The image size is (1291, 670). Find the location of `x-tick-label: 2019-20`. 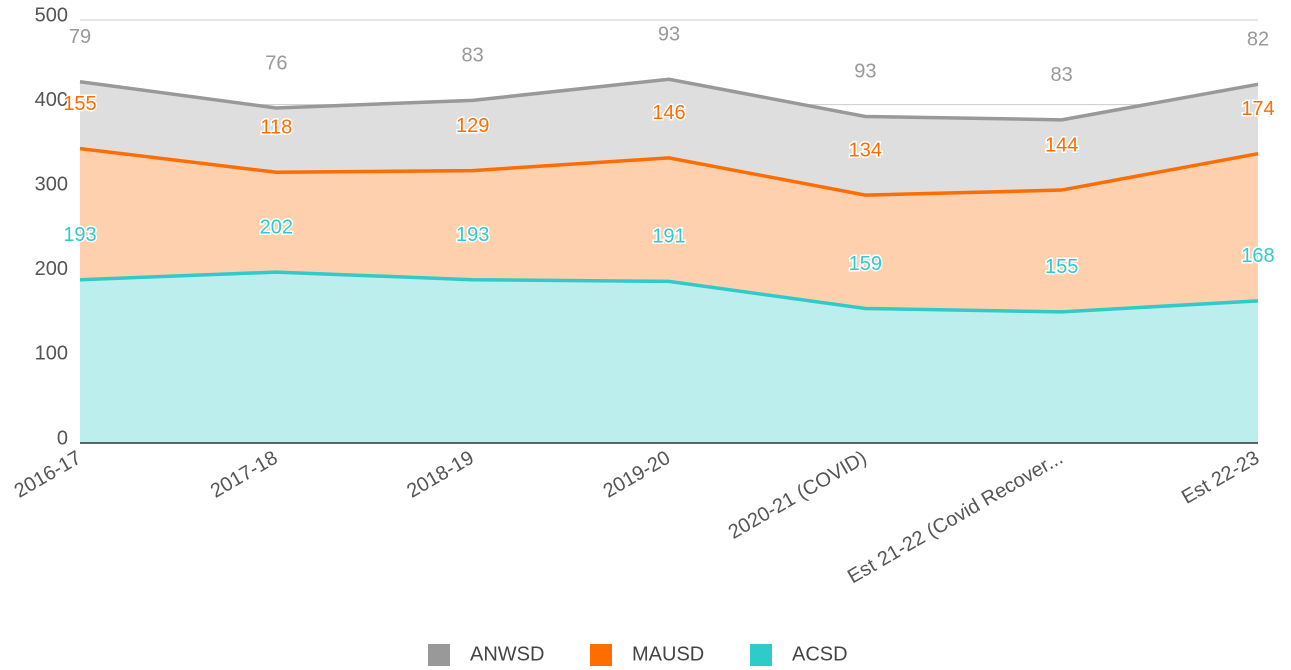

x-tick-label: 2019-20 is located at coordinates (637, 475).